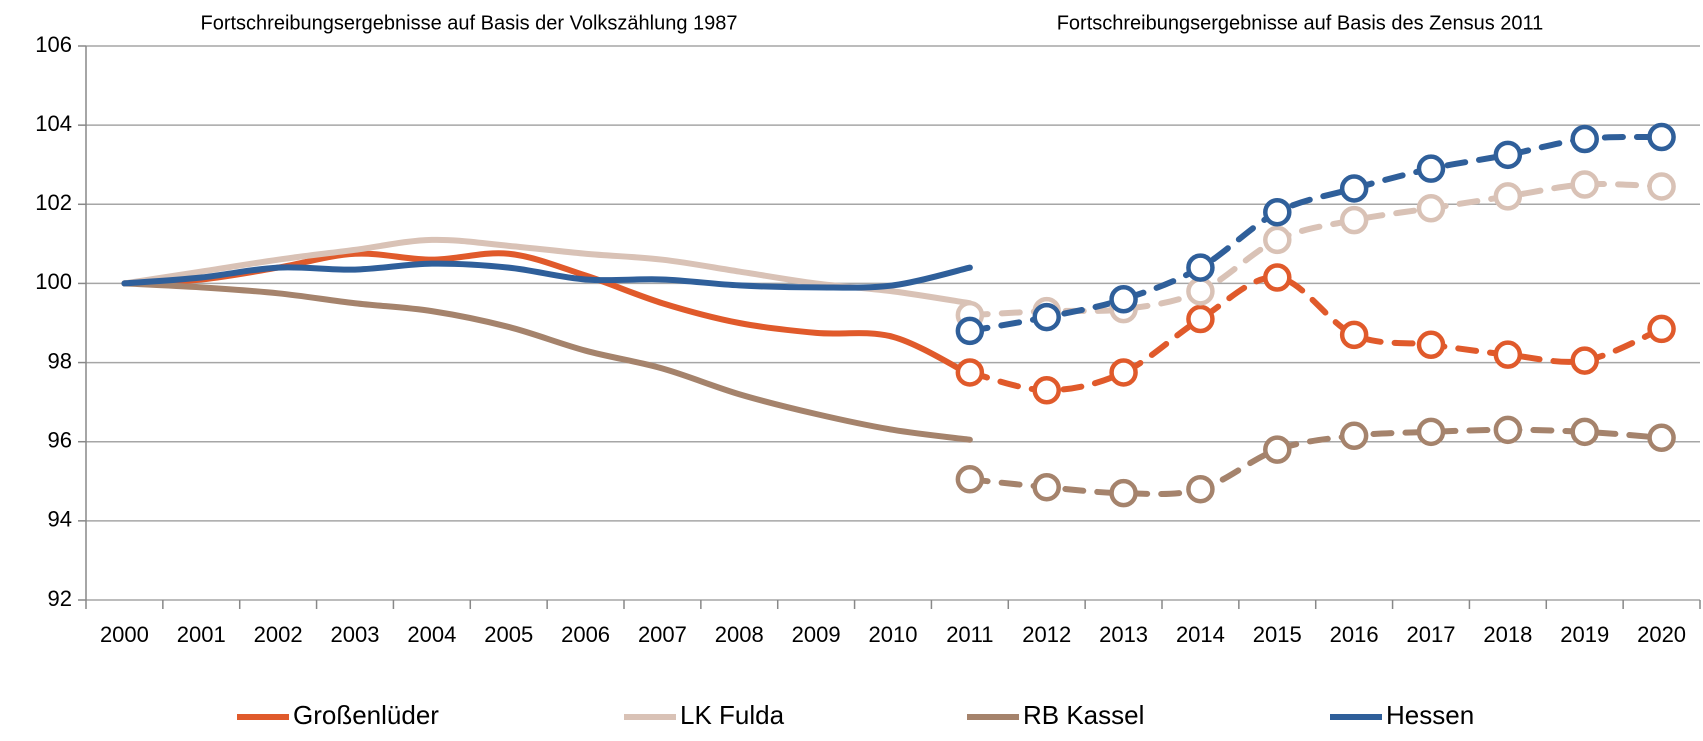 The width and height of the screenshot is (1703, 741). Describe the element at coordinates (53, 123) in the screenshot. I see `y-tick-label: 104` at that location.